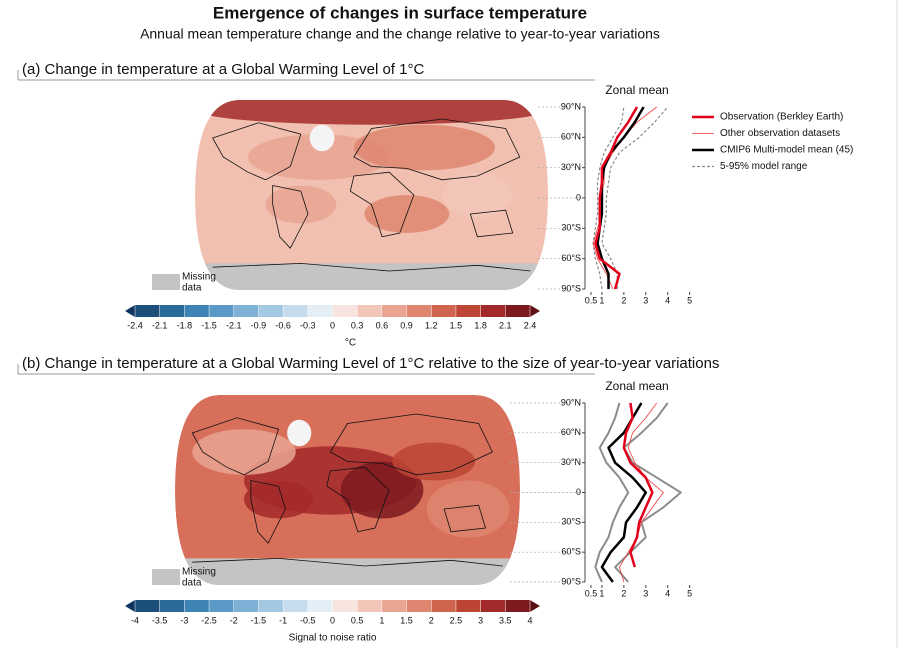 This screenshot has width=900, height=648. What do you see at coordinates (184, 620) in the screenshot?
I see `colorbar-tick-label: -3` at bounding box center [184, 620].